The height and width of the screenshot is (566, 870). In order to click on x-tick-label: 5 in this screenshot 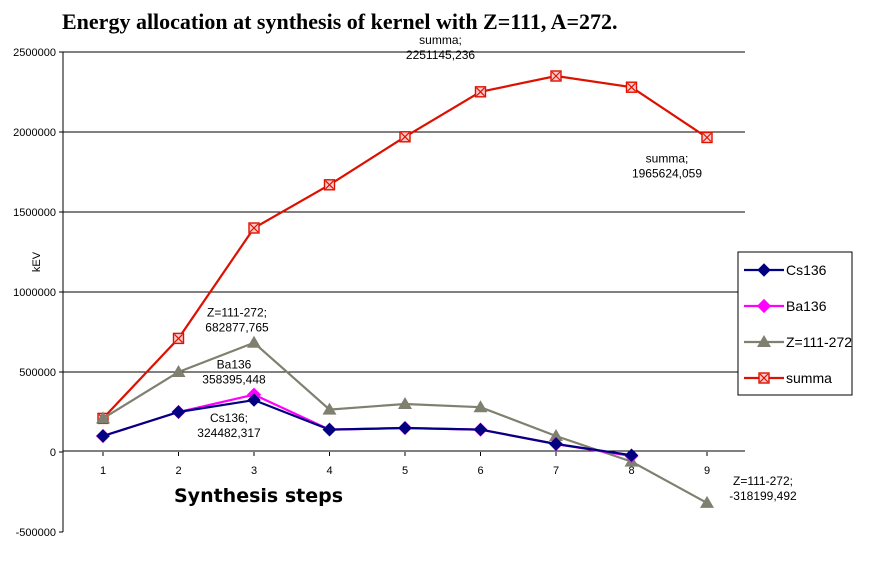, I will do `click(405, 471)`.